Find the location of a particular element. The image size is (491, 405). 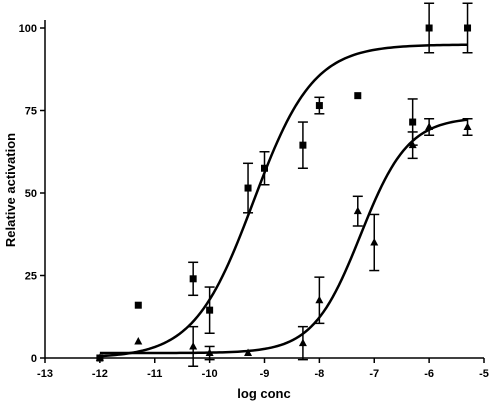

x-tick-label: -8 is located at coordinates (319, 374).